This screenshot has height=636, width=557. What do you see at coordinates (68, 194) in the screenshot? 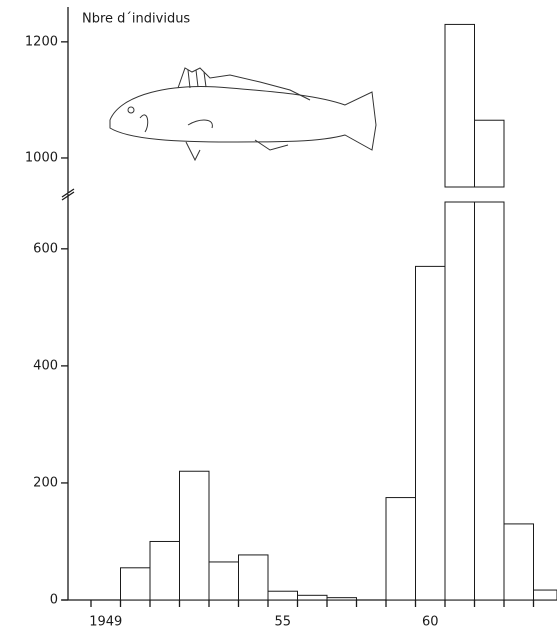
I see `axis-break` at bounding box center [68, 194].